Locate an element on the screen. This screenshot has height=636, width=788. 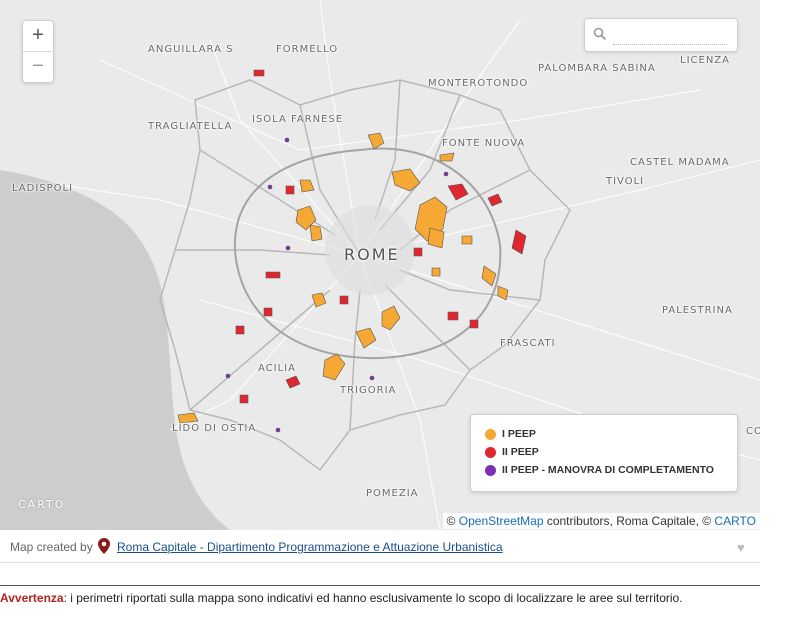
zoom-out-button: − is located at coordinates (38, 66).